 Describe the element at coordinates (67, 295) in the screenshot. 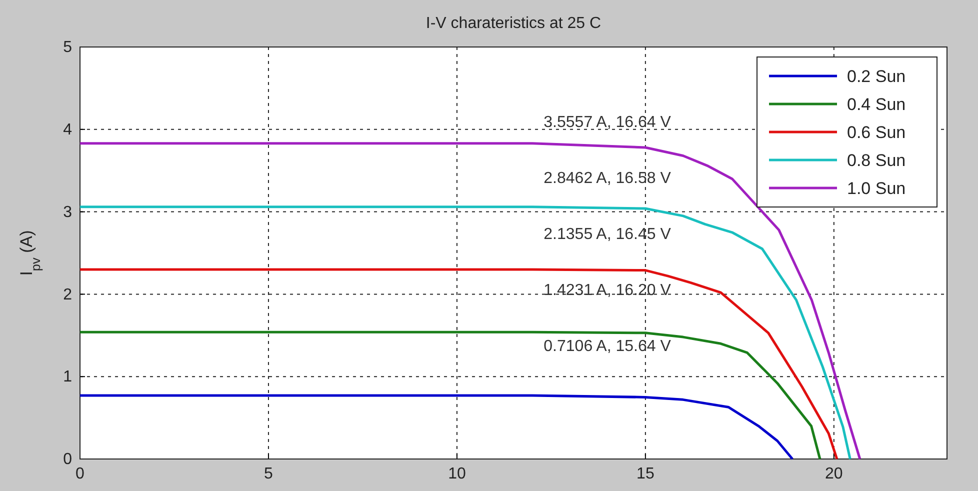

I see `y-tick-label: 2` at that location.